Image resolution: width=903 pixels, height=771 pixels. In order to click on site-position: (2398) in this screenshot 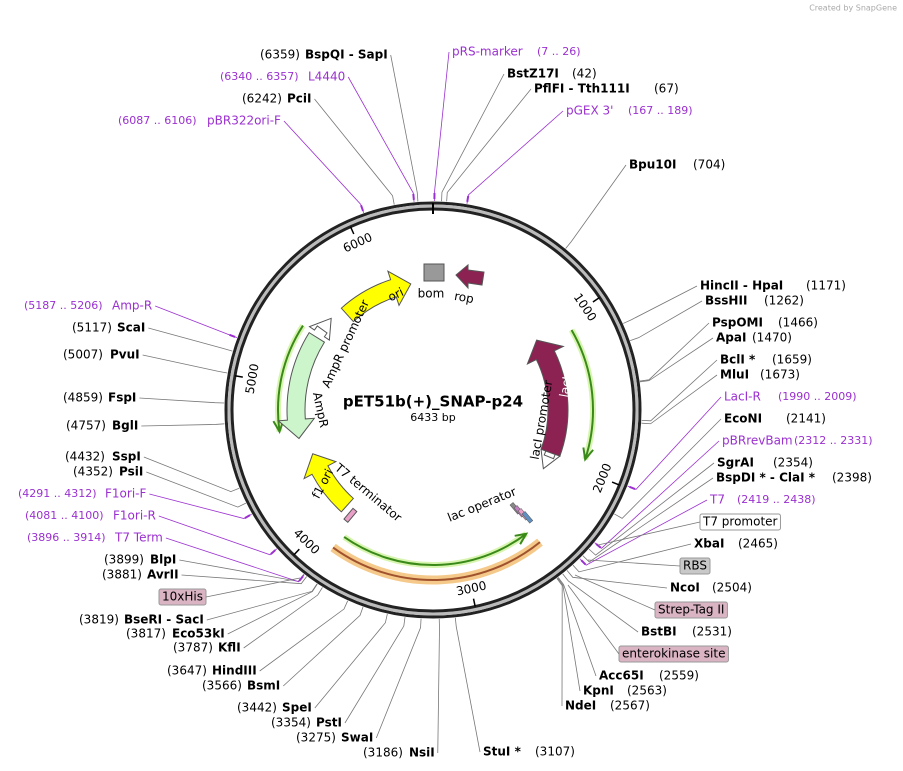, I will do `click(852, 478)`.